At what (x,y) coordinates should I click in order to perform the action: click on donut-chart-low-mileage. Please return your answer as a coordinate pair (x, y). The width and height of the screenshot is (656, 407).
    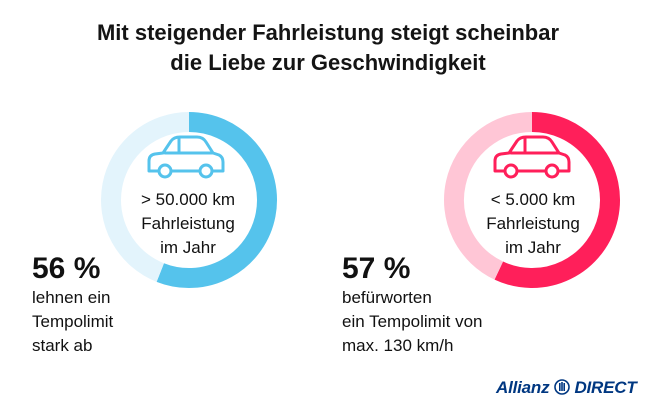
    Looking at the image, I should click on (532, 200).